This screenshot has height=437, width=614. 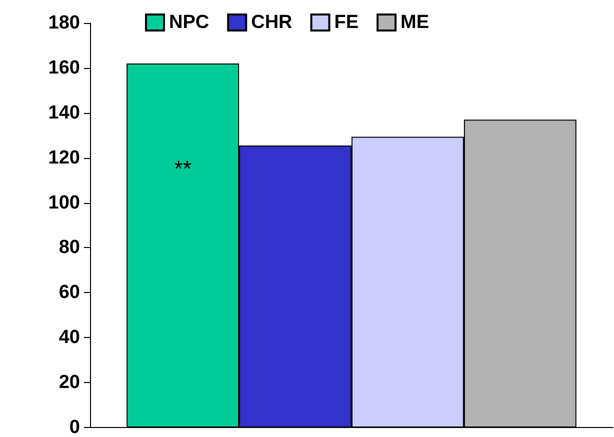 I want to click on legend-label: FE, so click(x=346, y=22).